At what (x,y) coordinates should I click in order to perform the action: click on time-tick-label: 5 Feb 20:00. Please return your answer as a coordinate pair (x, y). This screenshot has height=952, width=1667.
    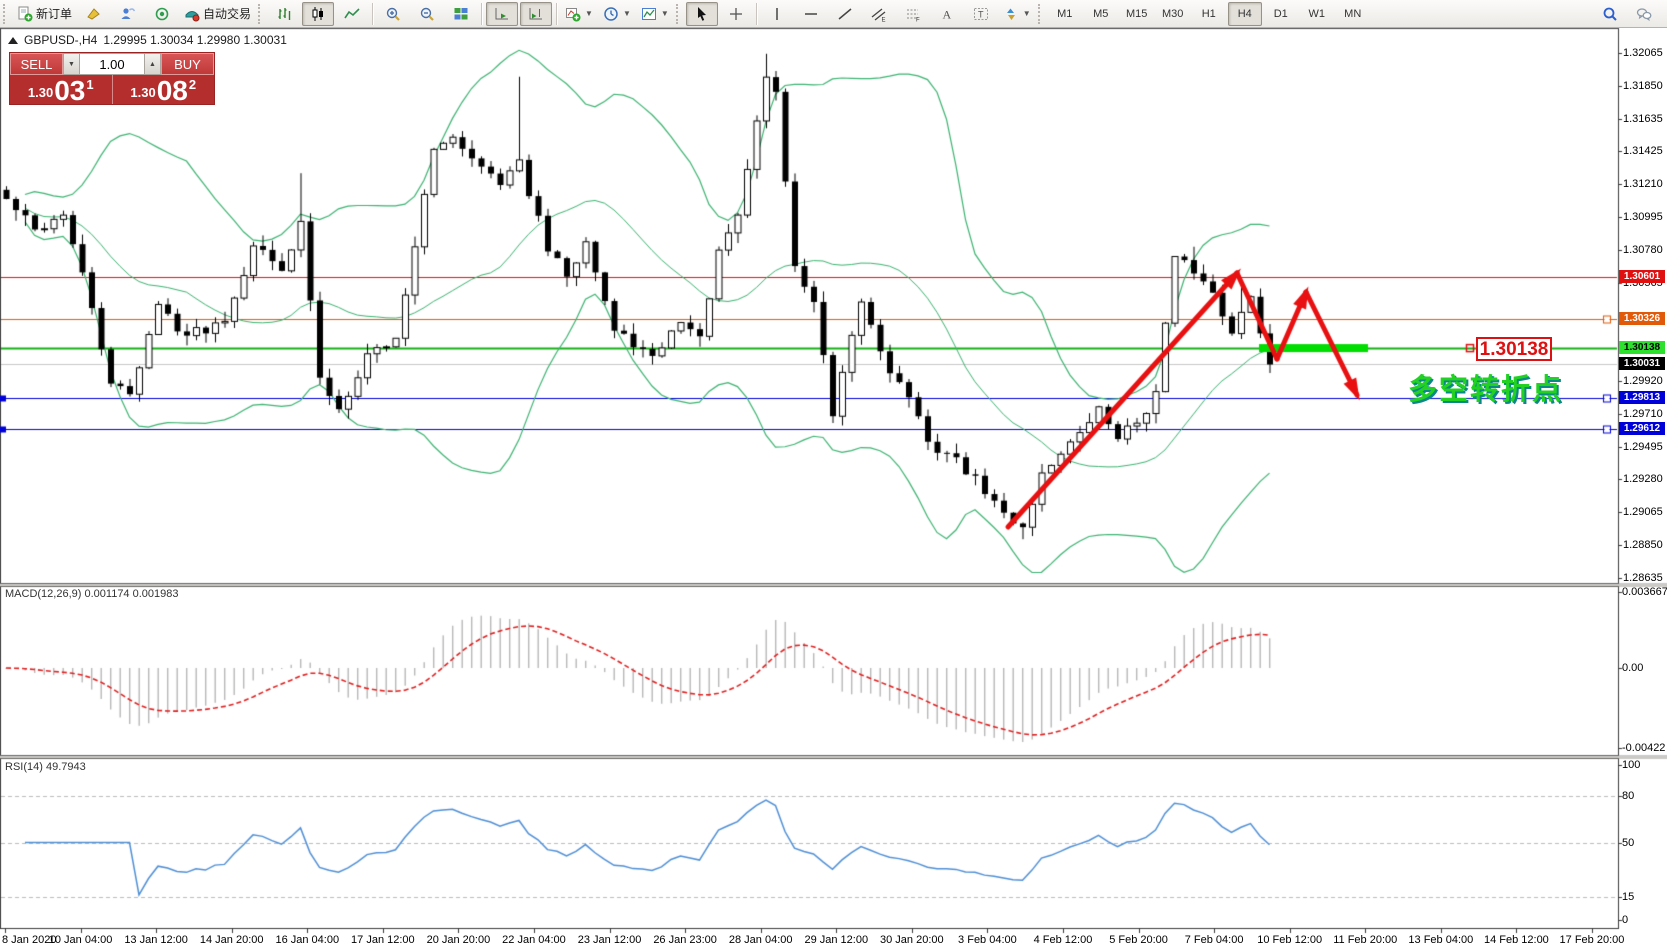
    Looking at the image, I should click on (1138, 940).